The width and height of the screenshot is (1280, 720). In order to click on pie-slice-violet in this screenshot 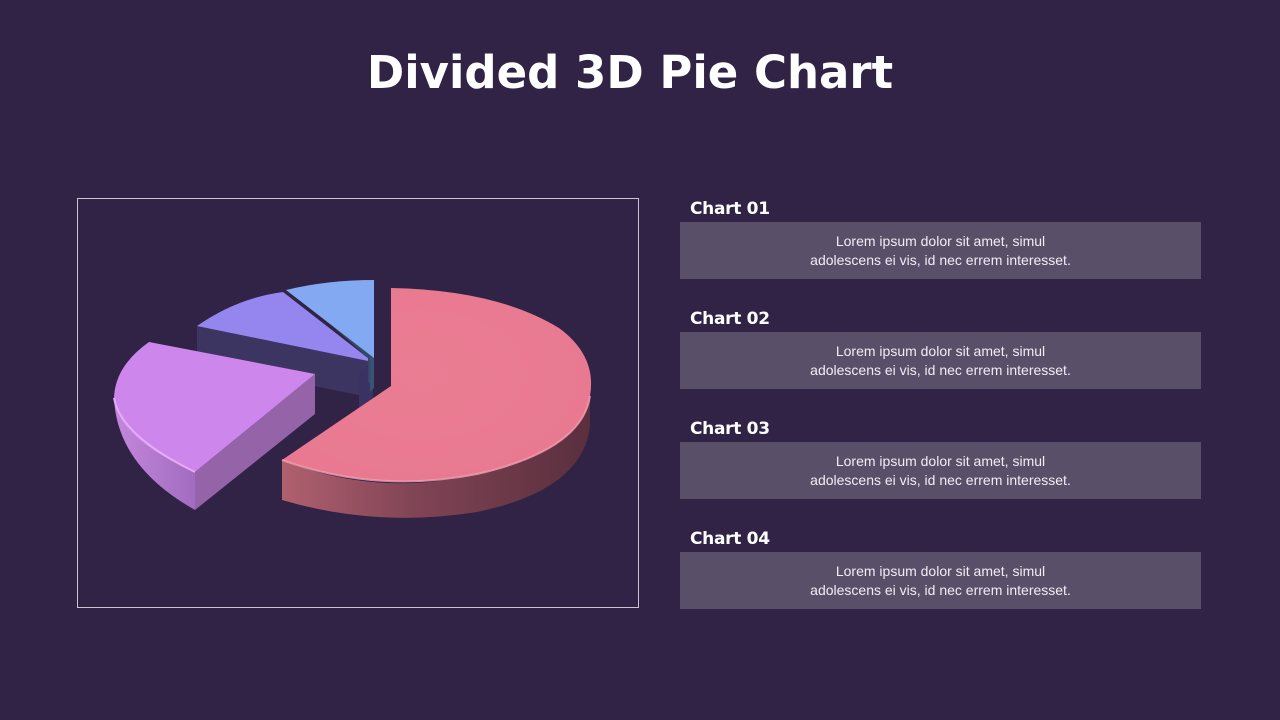, I will do `click(214, 426)`.